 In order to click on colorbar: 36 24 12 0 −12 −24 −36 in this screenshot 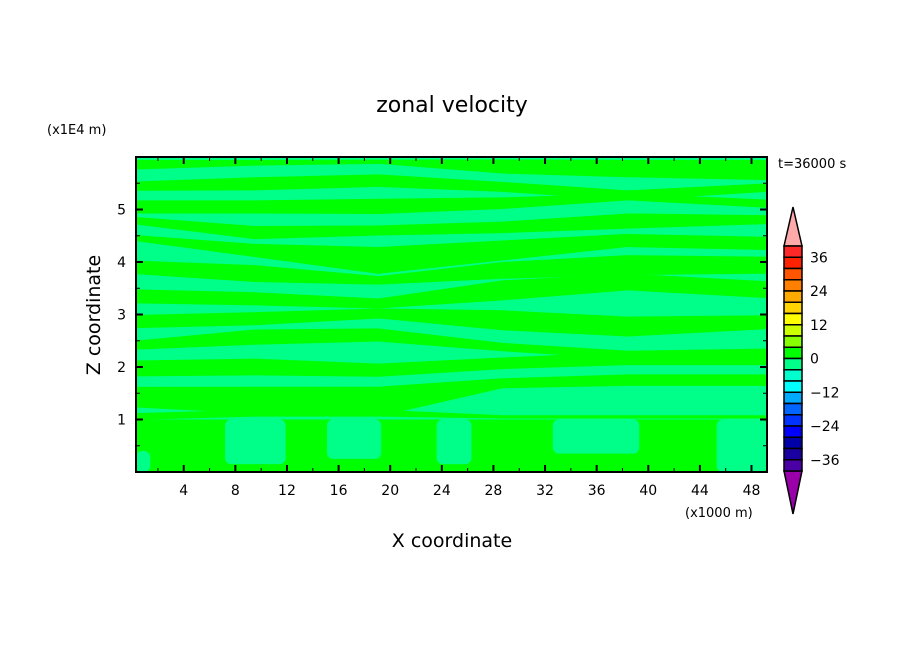, I will do `click(811, 360)`.